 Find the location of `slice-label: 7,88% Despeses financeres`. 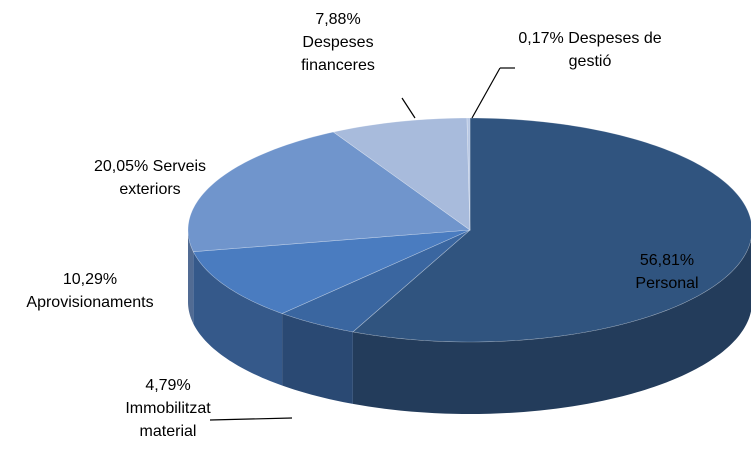

slice-label: 7,88% Despeses financeres is located at coordinates (338, 42).